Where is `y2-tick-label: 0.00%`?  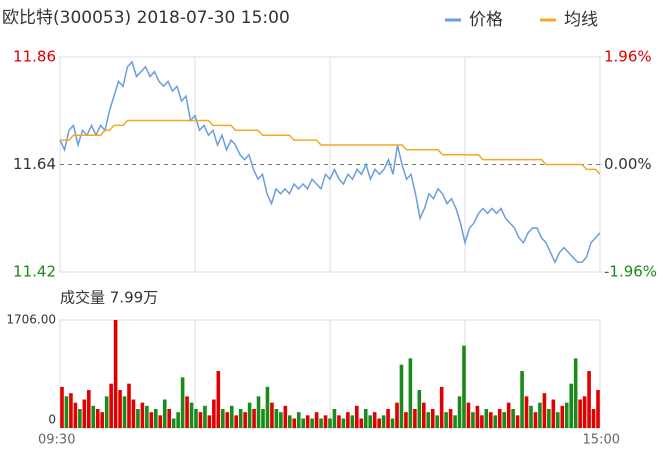 y2-tick-label: 0.00% is located at coordinates (628, 164).